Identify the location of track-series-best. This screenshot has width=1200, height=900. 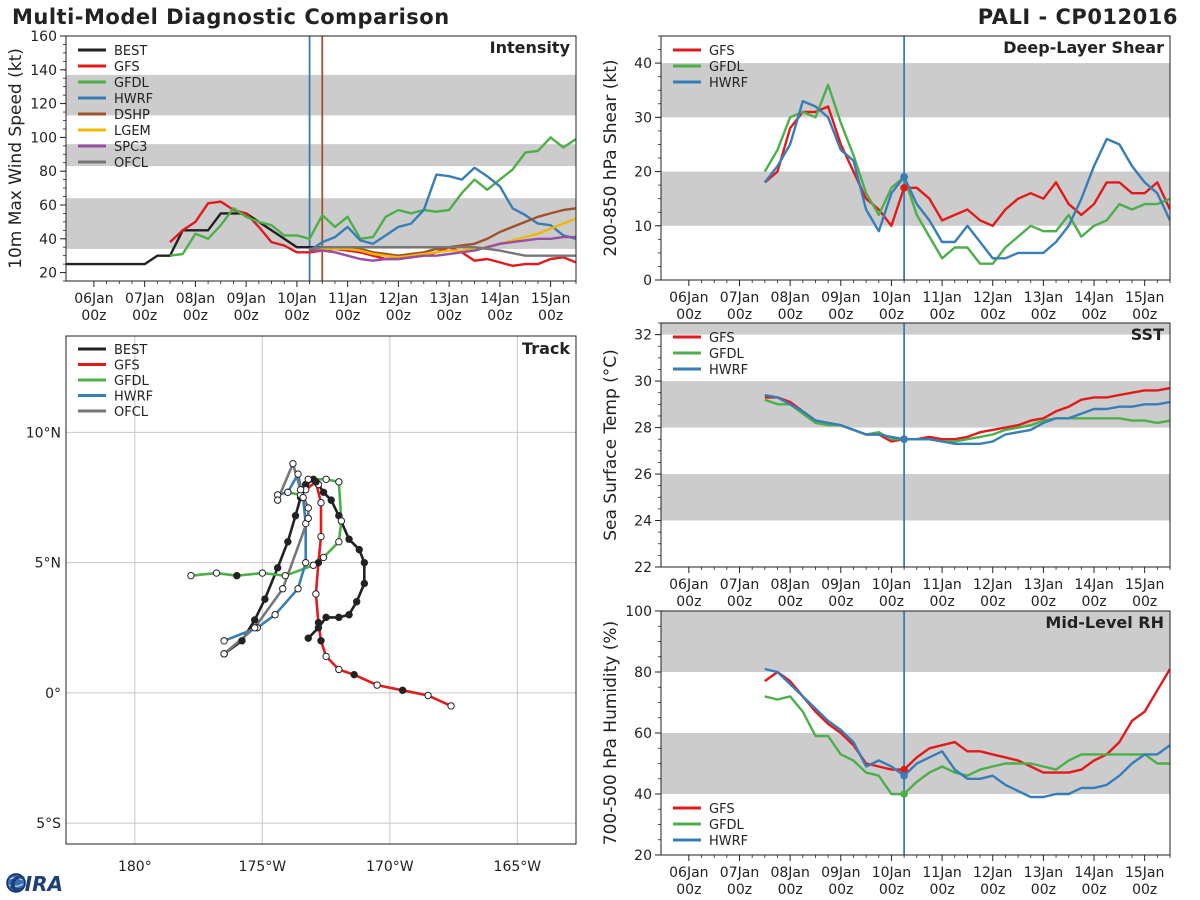
(294, 566).